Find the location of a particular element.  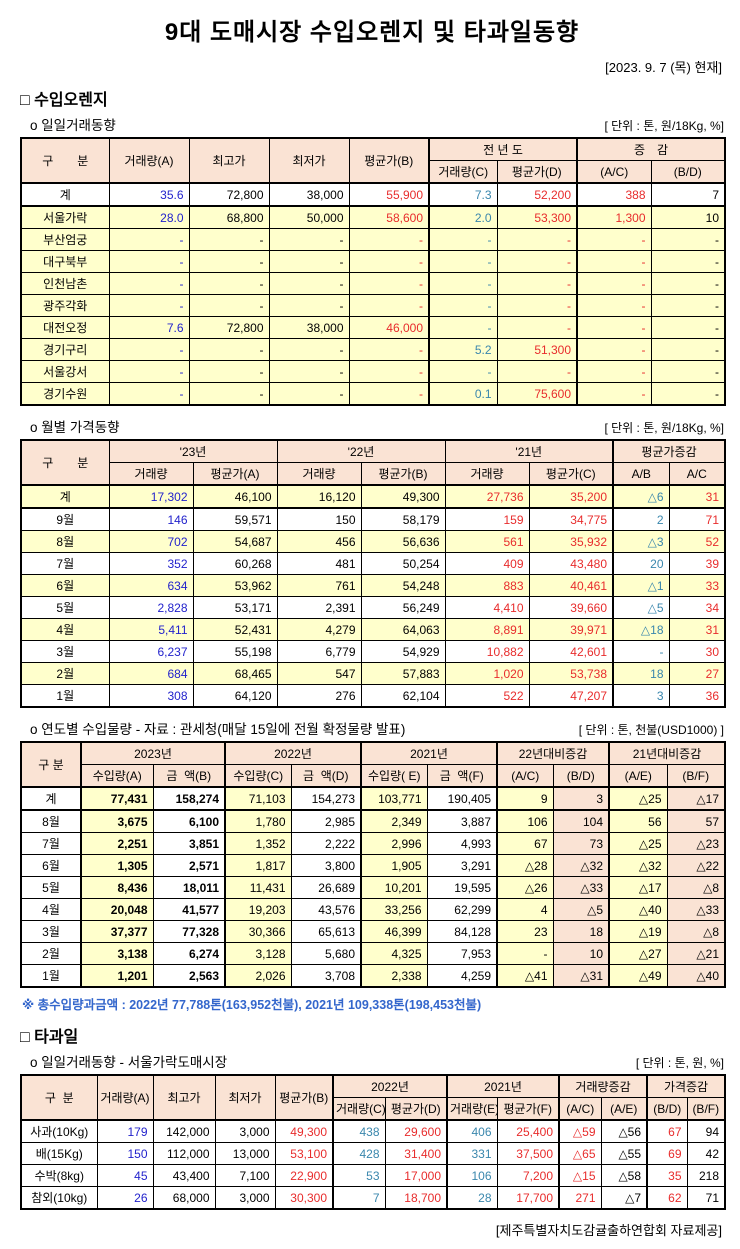

table-row: 광주각화 - - - - - - - - is located at coordinates (373, 305).